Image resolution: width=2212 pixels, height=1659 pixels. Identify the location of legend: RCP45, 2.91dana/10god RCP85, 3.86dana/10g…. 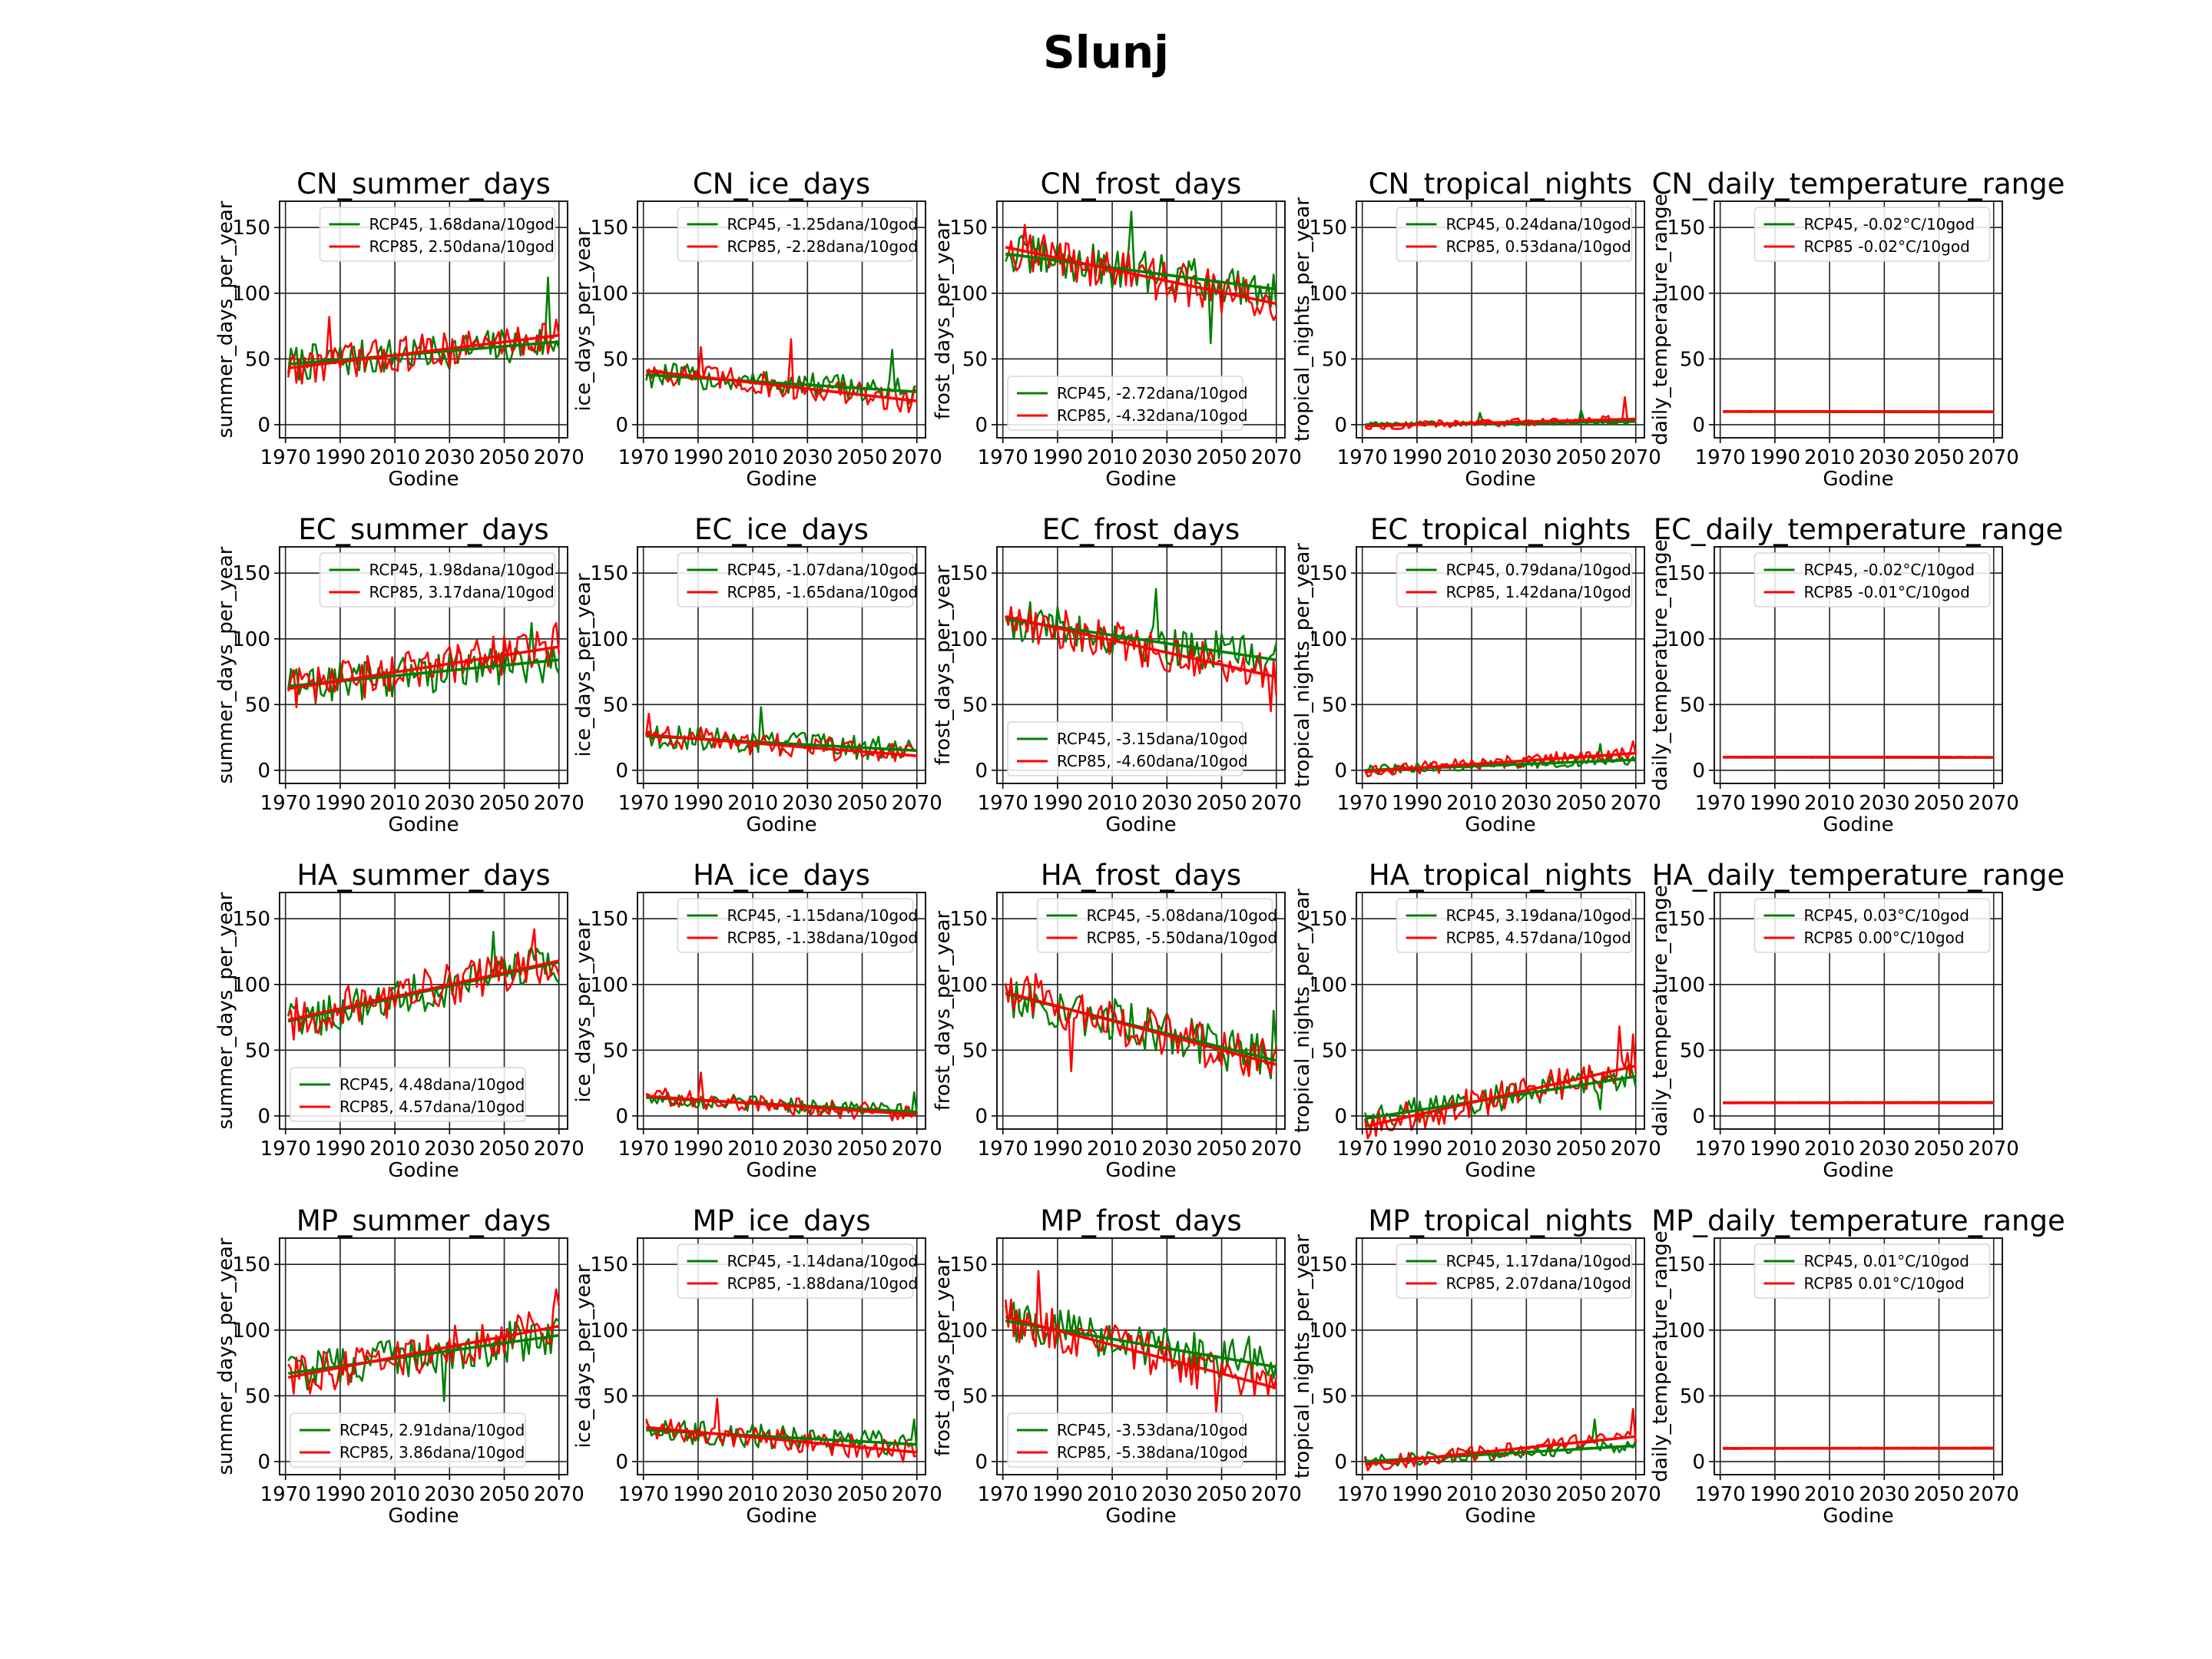
(408, 1440).